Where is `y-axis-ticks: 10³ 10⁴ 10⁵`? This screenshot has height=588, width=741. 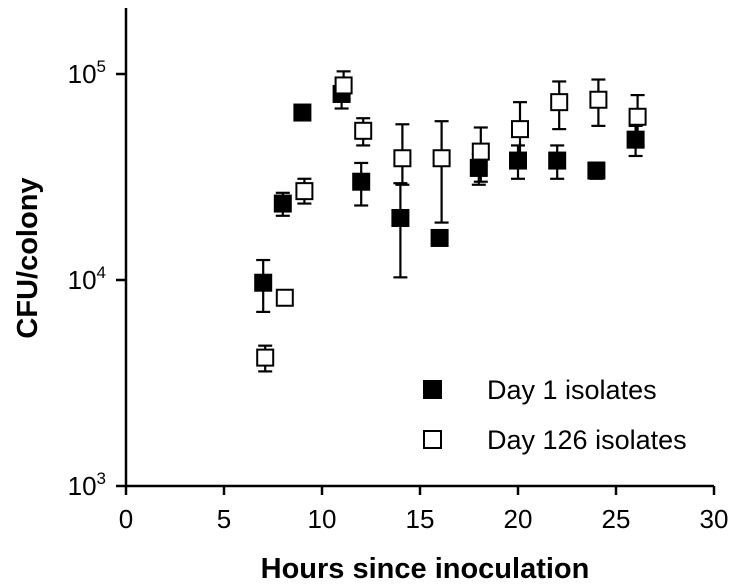
y-axis-ticks: 10³ 10⁴ 10⁵ is located at coordinates (97, 279).